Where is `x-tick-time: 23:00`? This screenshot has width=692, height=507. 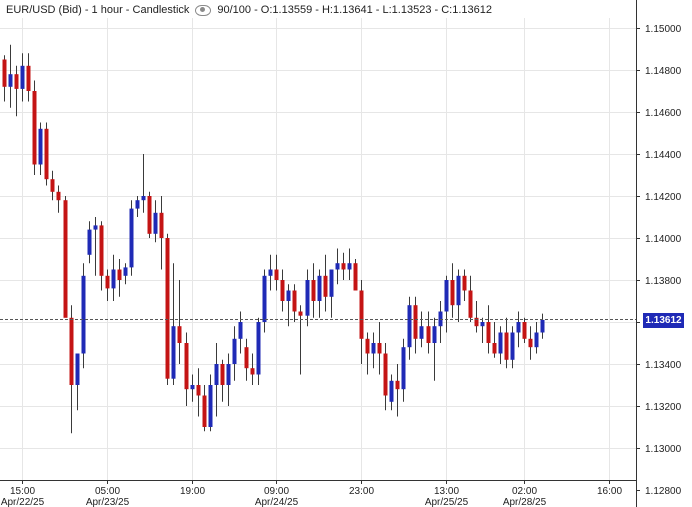
x-tick-time: 23:00 is located at coordinates (361, 491).